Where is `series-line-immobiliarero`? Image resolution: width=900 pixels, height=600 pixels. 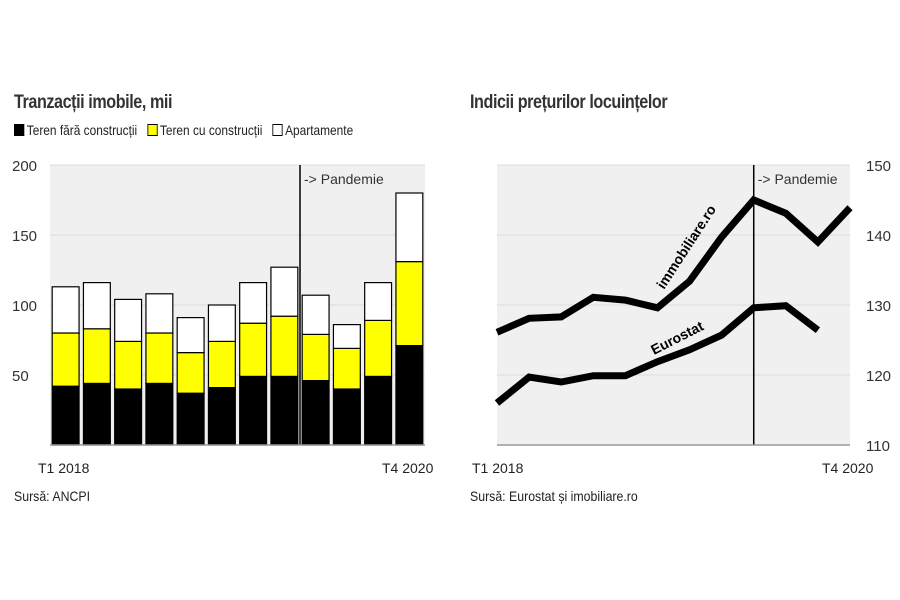 series-line-immobiliarero is located at coordinates (674, 265).